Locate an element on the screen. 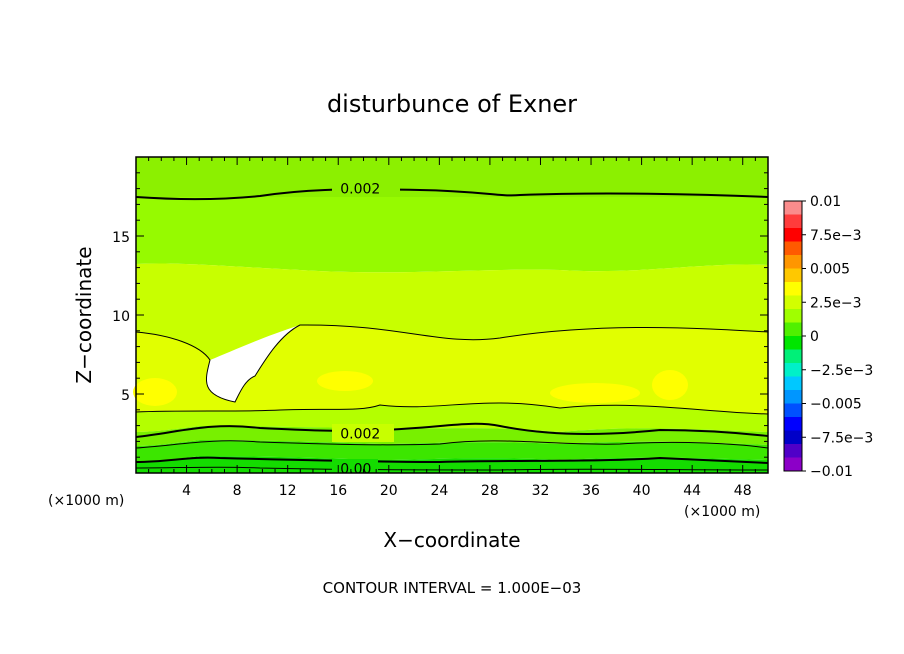 This screenshot has width=904, height=654. x-tick-label: 36 is located at coordinates (591, 491).